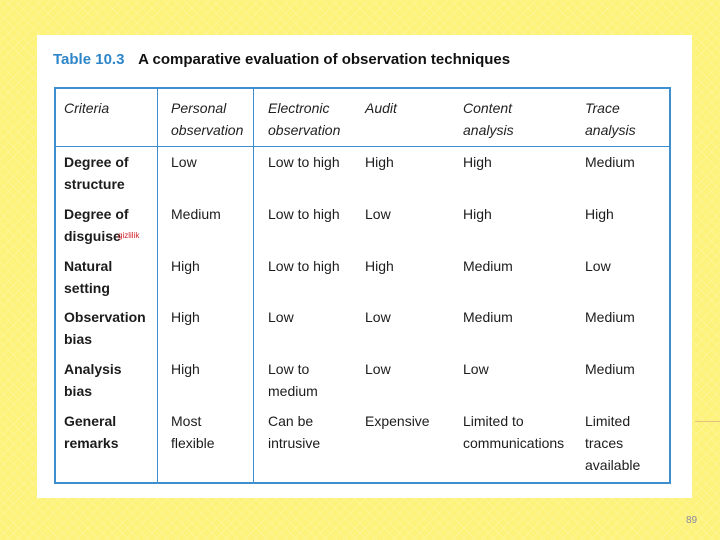 The image size is (720, 540). Describe the element at coordinates (87, 108) in the screenshot. I see `header-criteria: Criteria` at that location.